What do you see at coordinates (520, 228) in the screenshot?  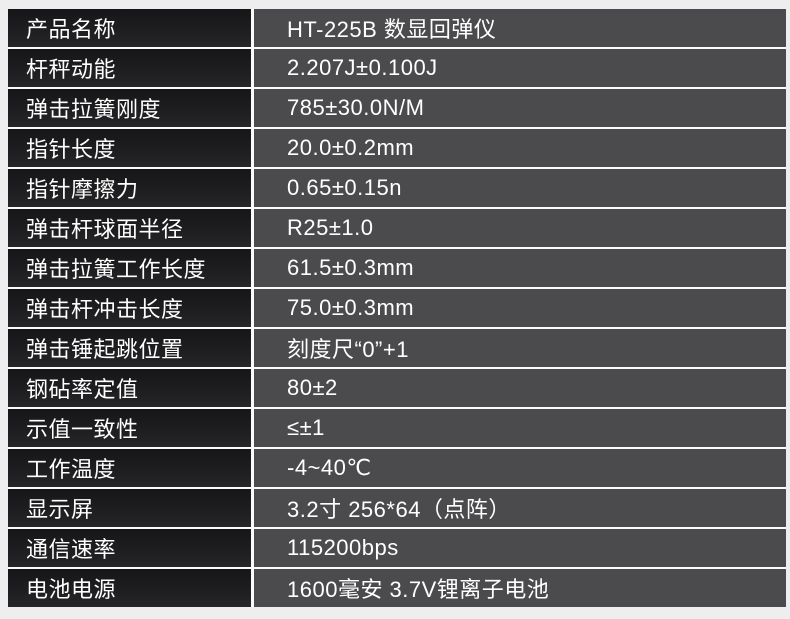 I see `spec-value: R25±1.0` at bounding box center [520, 228].